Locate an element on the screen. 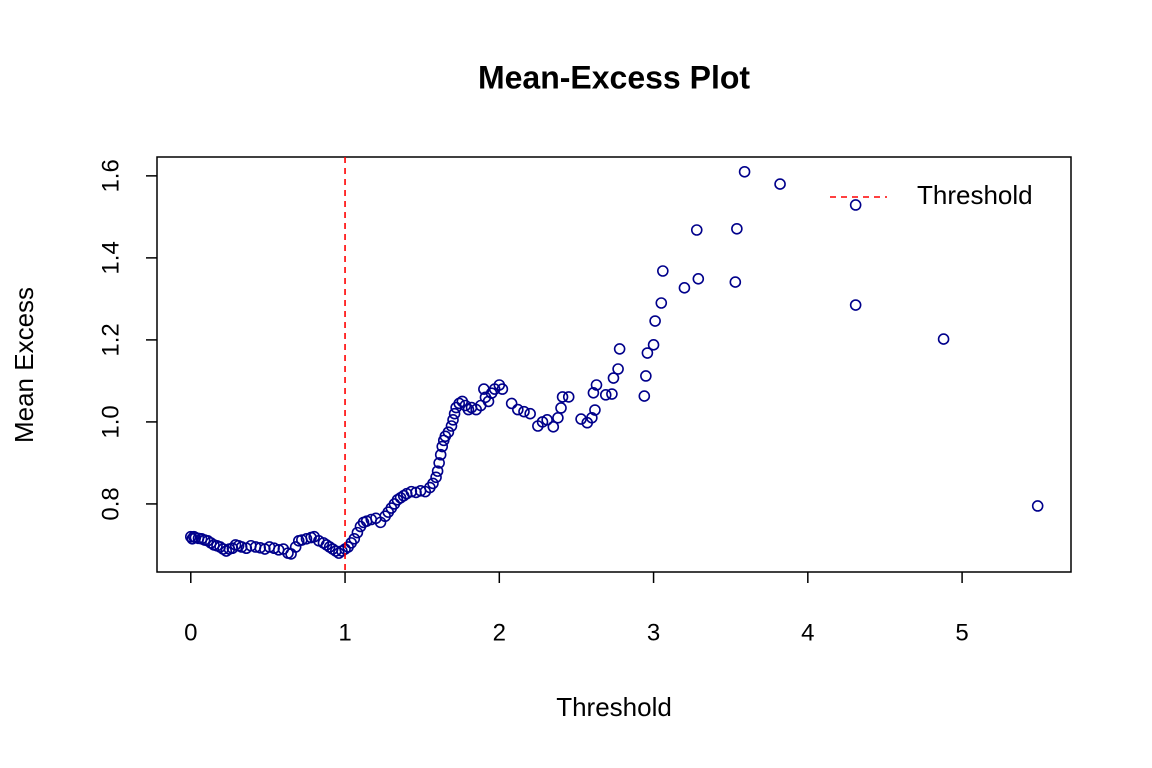 This screenshot has height=768, width=1152. x-axis-label: Threshold is located at coordinates (614, 707).